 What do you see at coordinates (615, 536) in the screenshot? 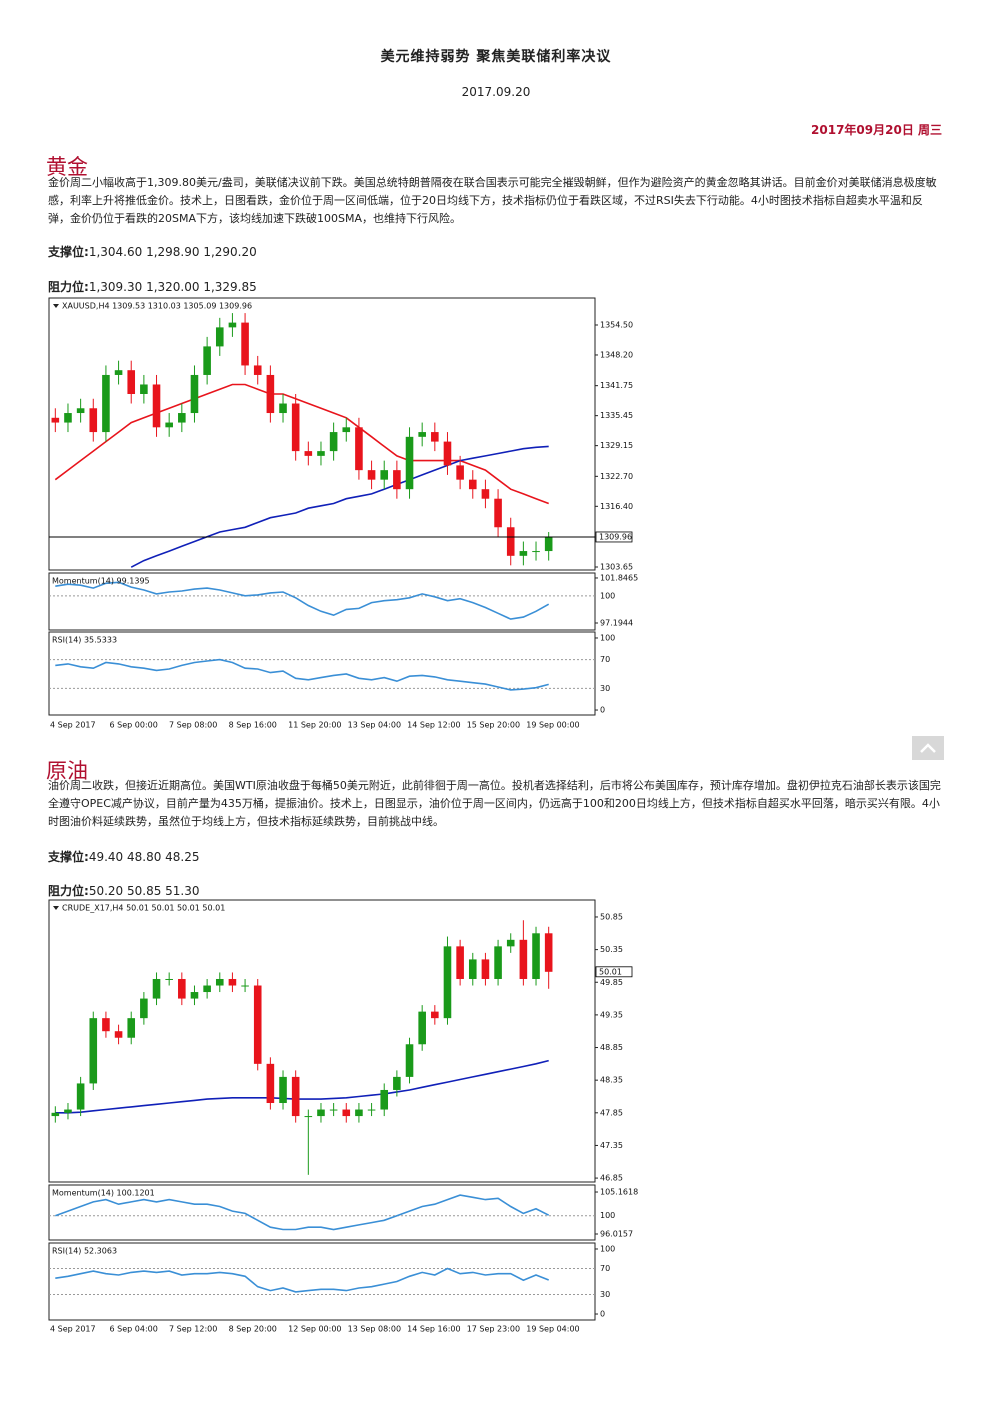
I see `last-price-label: 1309.96` at bounding box center [615, 536].